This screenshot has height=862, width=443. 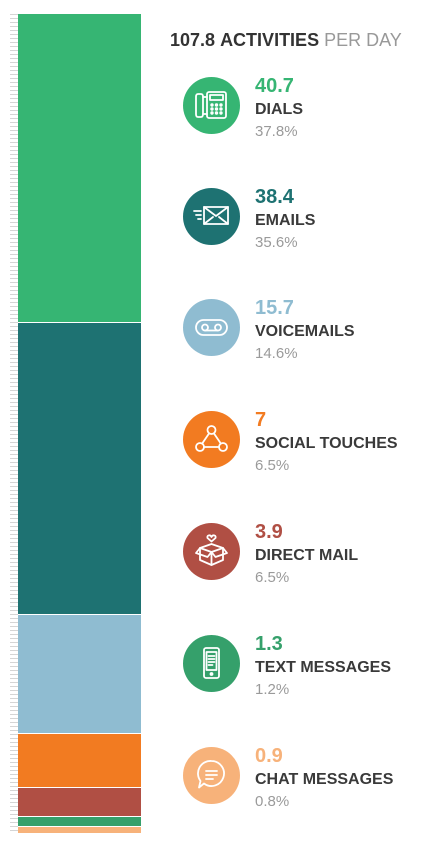 What do you see at coordinates (79, 830) in the screenshot?
I see `bar-segment-chat-messages` at bounding box center [79, 830].